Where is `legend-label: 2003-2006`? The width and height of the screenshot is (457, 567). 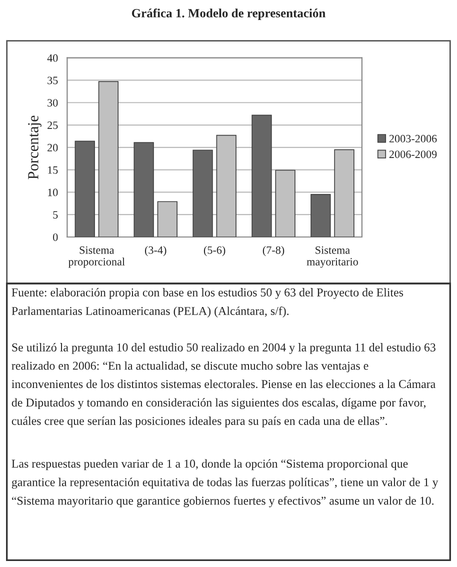 legend-label: 2003-2006 is located at coordinates (413, 138).